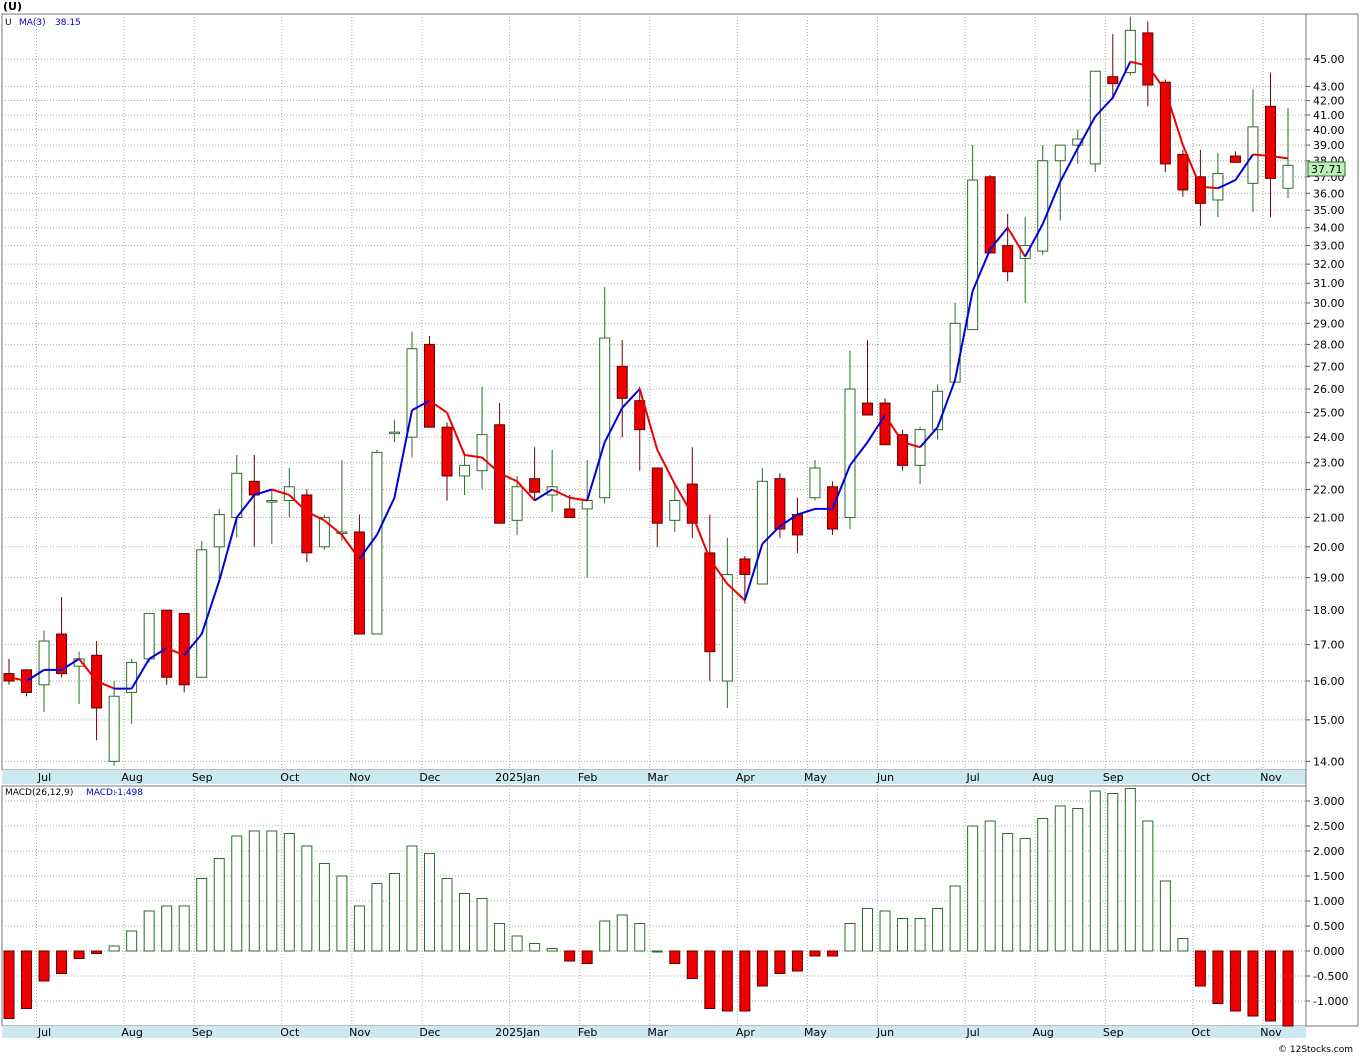 This screenshot has height=1056, width=1360. Describe the element at coordinates (1329, 130) in the screenshot. I see `price-tick-label: 40.00` at that location.